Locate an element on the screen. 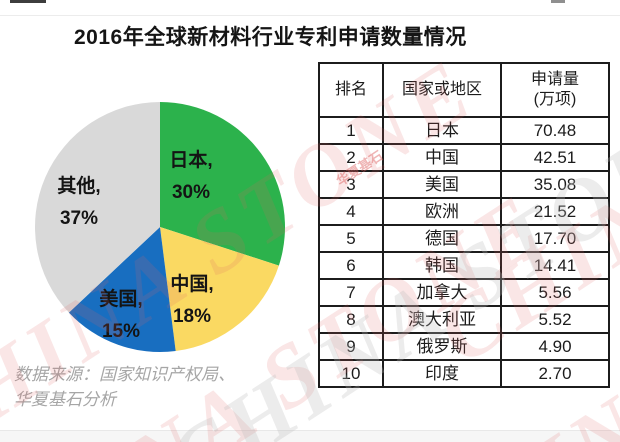  country-cell: 澳大利亚 is located at coordinates (442, 319).